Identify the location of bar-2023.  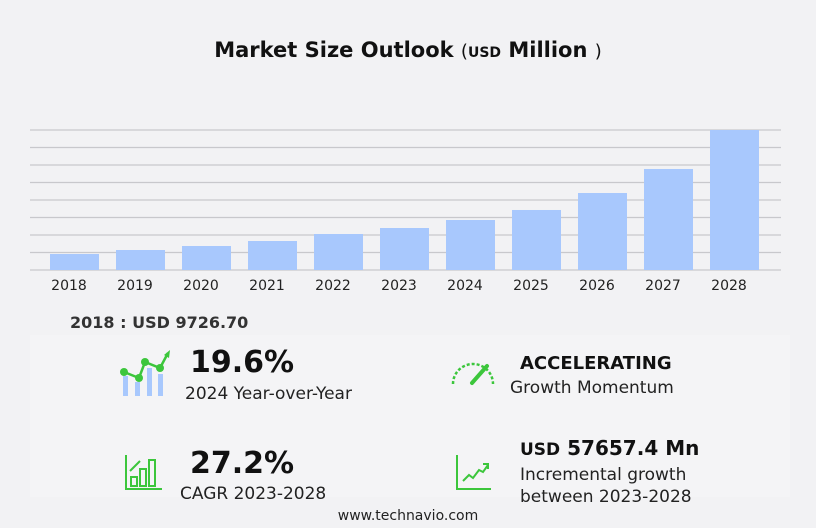
(404, 249).